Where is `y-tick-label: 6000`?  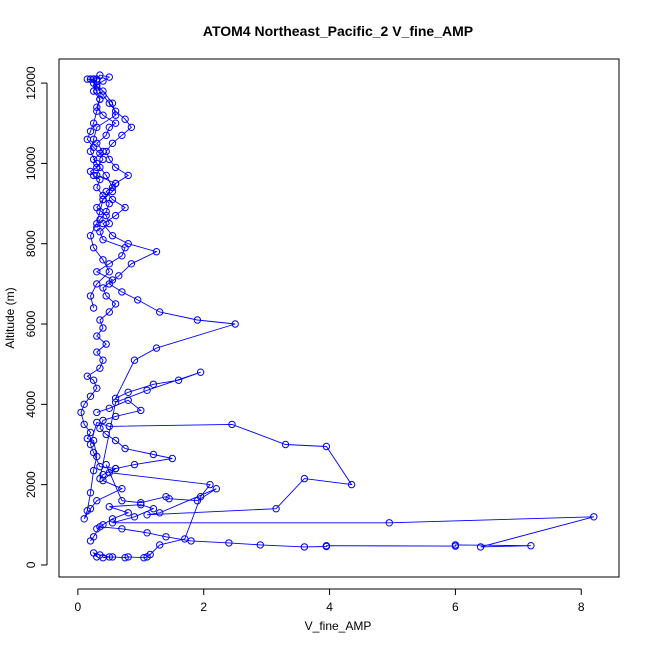 y-tick-label: 6000 is located at coordinates (31, 323).